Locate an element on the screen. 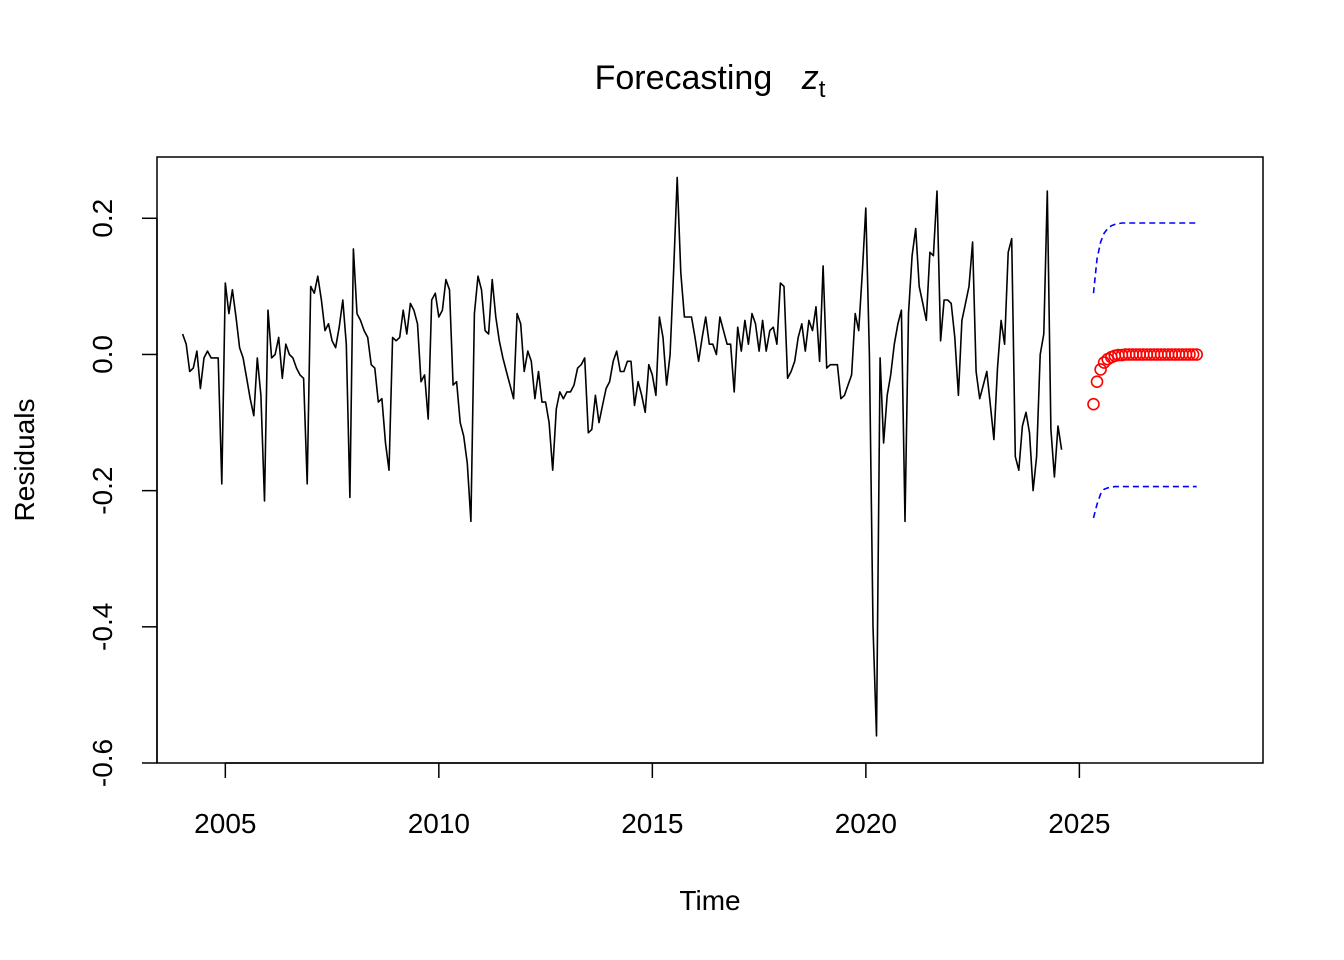 The height and width of the screenshot is (960, 1344). y-axis-label: Residuals is located at coordinates (24, 460).